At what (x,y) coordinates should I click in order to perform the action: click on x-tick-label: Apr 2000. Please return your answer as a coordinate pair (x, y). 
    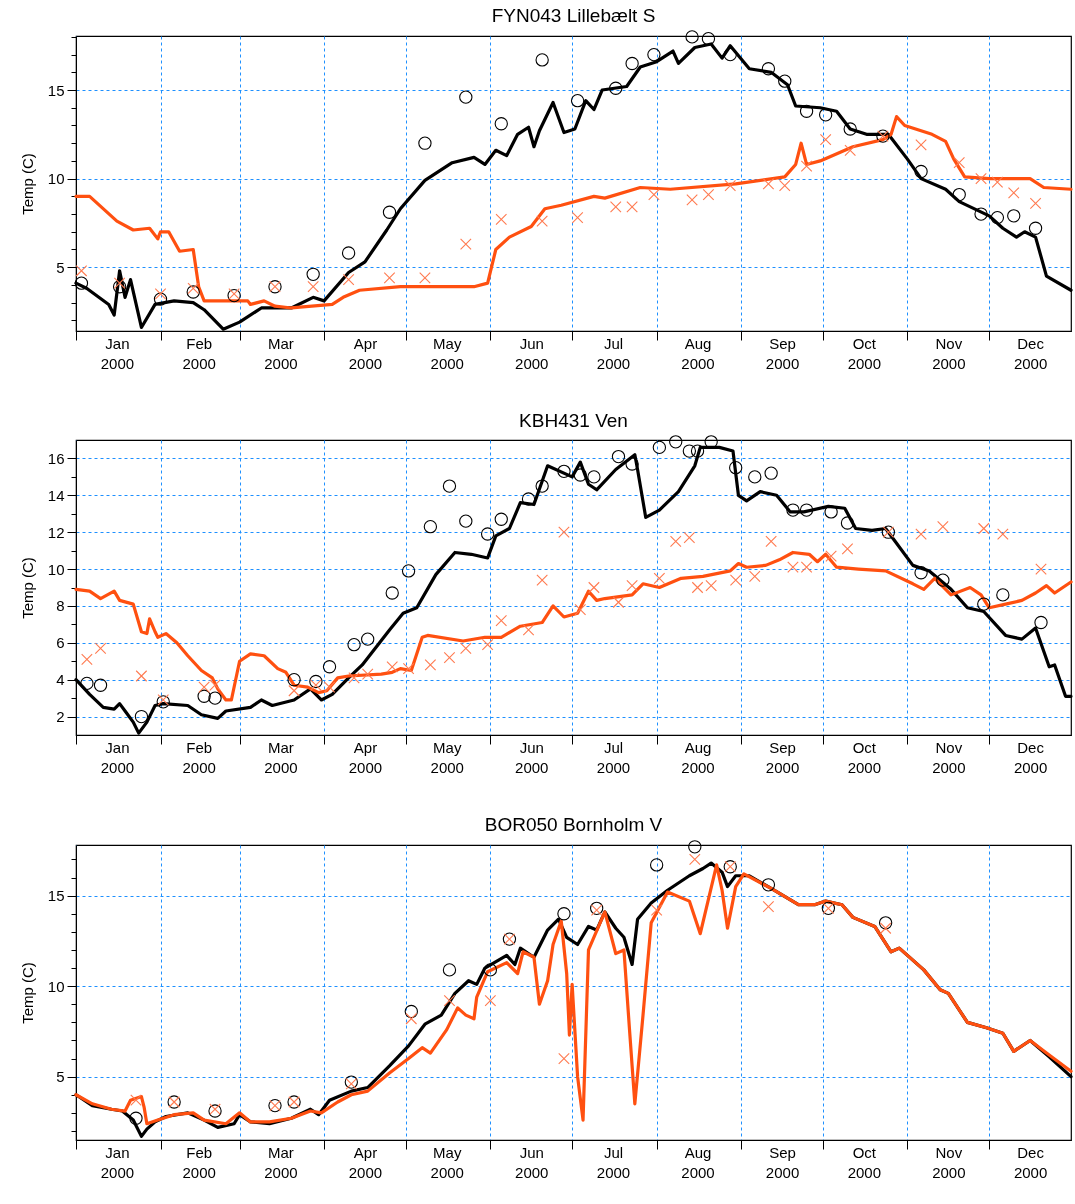
    Looking at the image, I should click on (365, 1162).